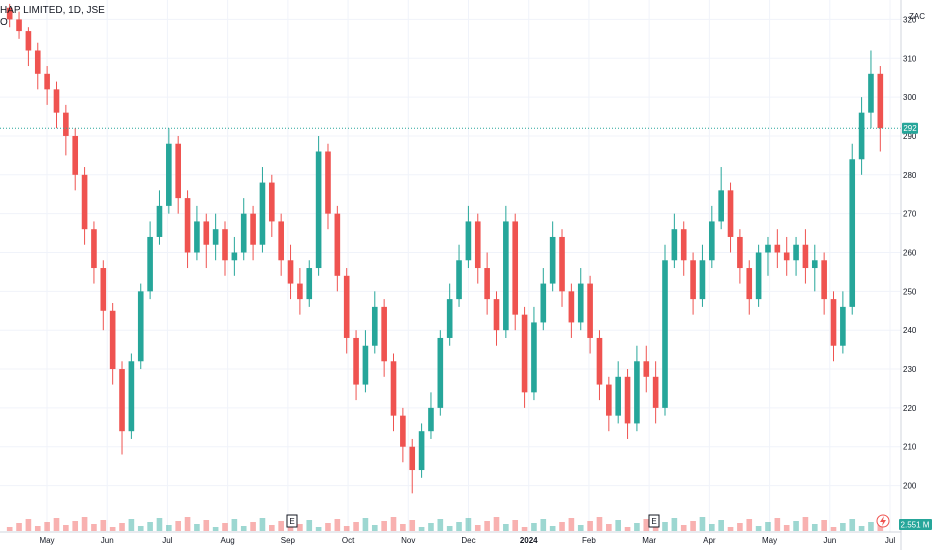  I want to click on last-price-badge: 292, so click(910, 128).